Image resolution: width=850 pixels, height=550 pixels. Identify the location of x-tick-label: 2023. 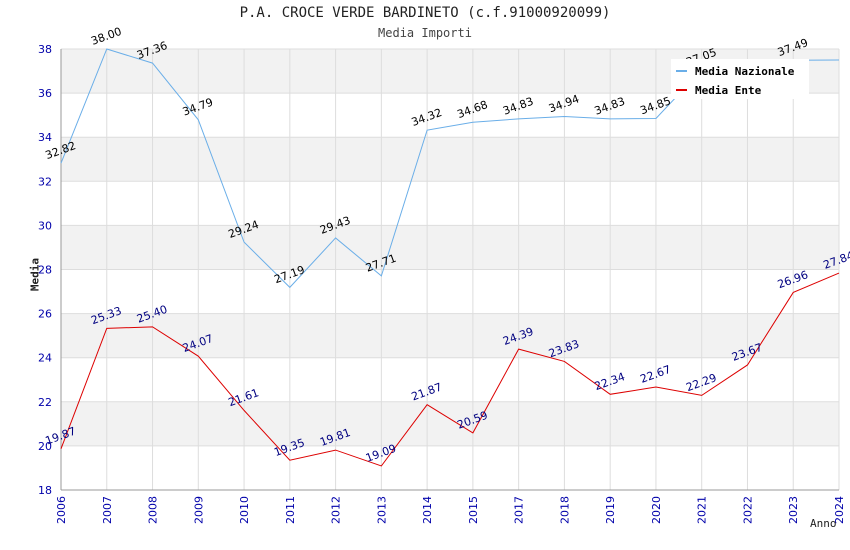
(793, 510).